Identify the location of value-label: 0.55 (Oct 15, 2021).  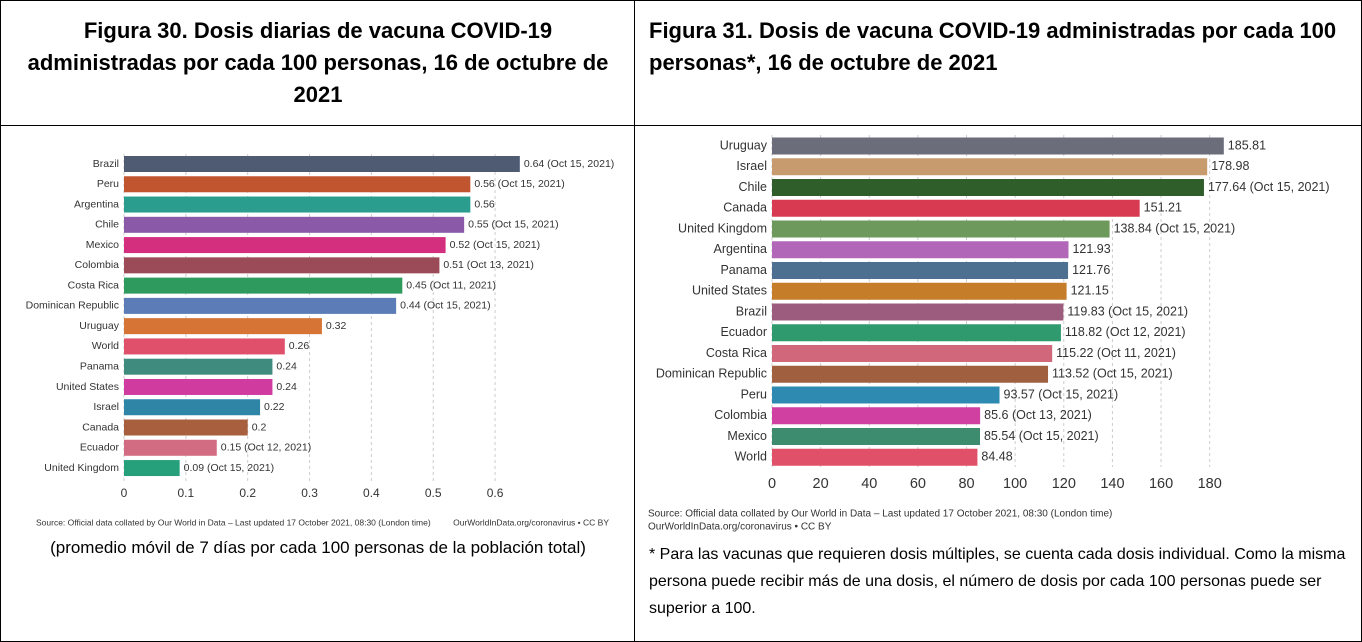
(513, 225).